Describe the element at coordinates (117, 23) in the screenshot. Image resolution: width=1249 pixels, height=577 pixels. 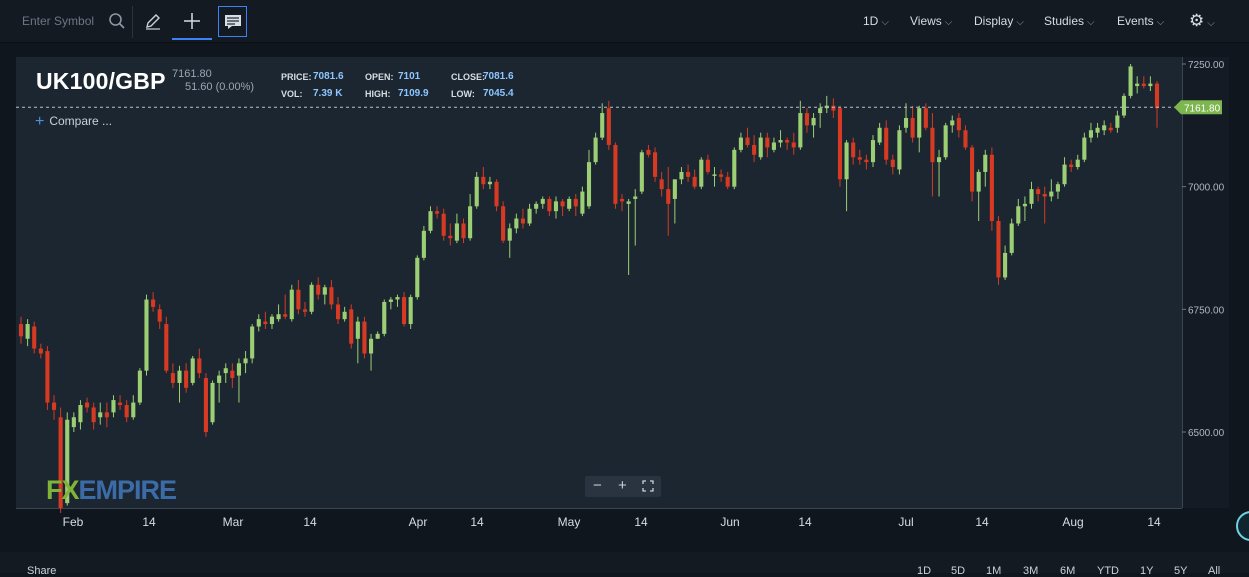
I see `search-icon` at that location.